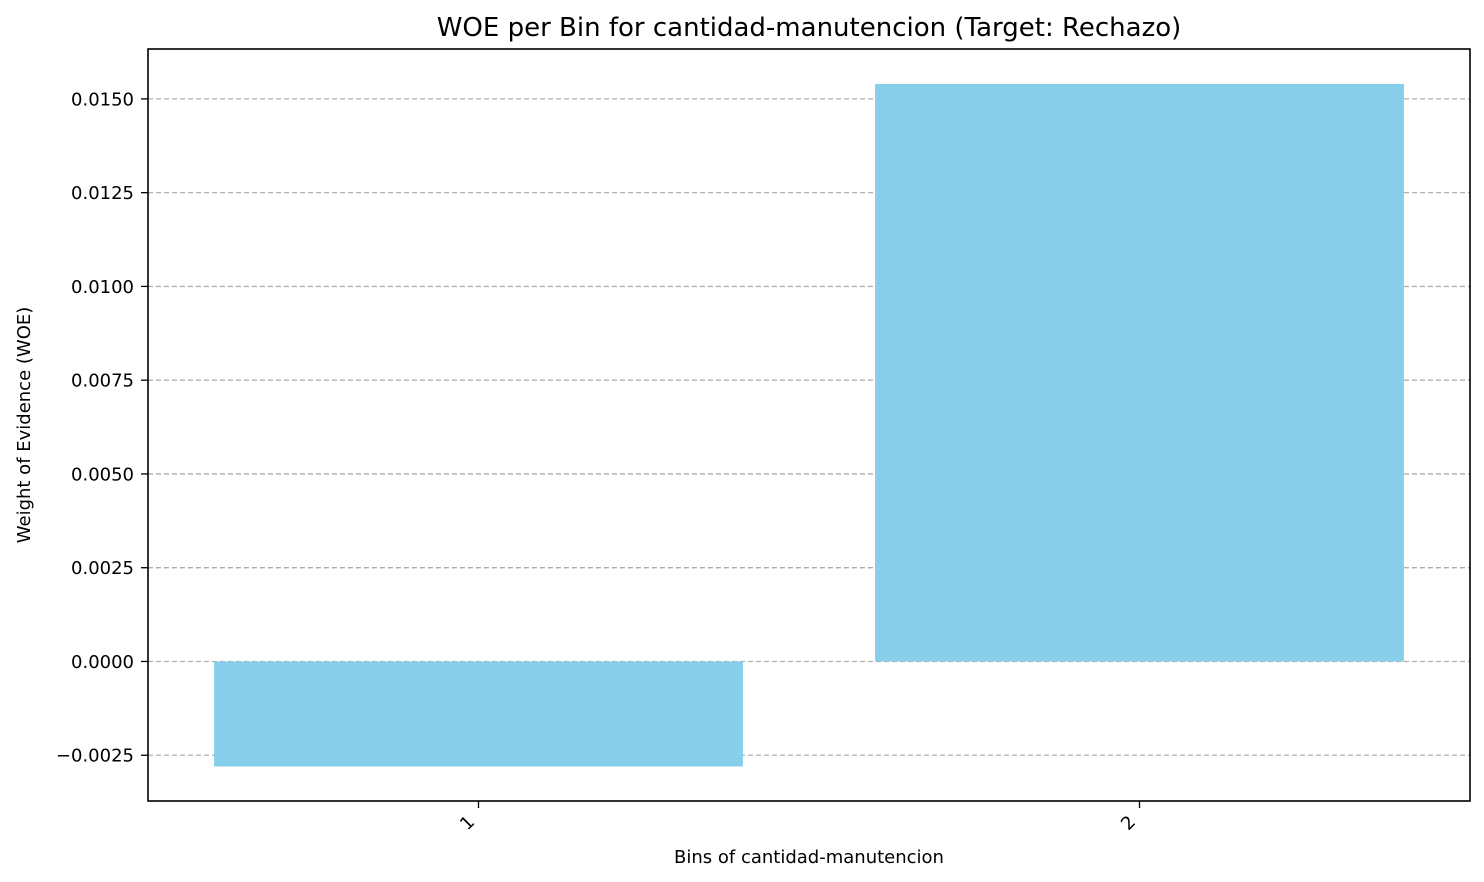  Describe the element at coordinates (102, 193) in the screenshot. I see `y-tick-label: 0.0125` at that location.